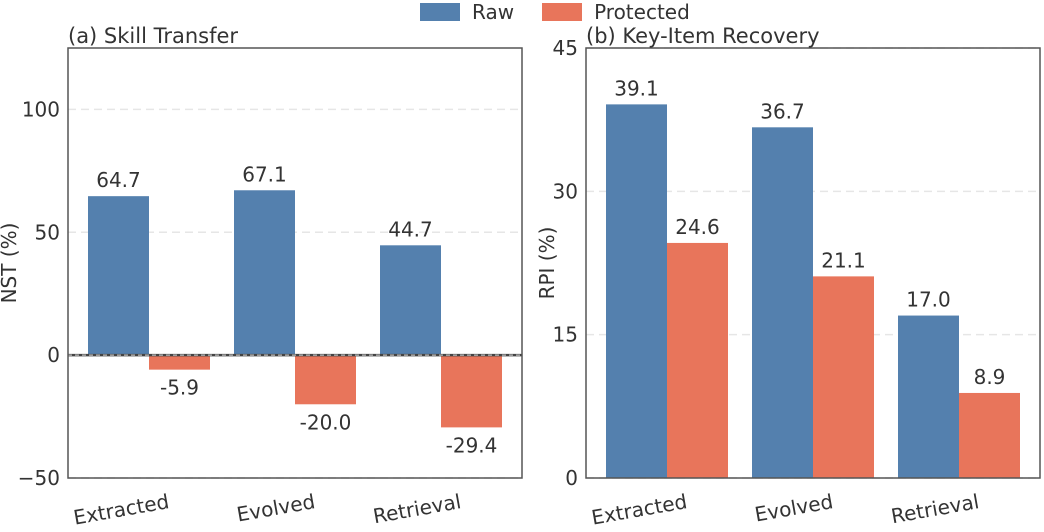  I want to click on data-label-a-protected-extracted: -5.9, so click(179, 388).